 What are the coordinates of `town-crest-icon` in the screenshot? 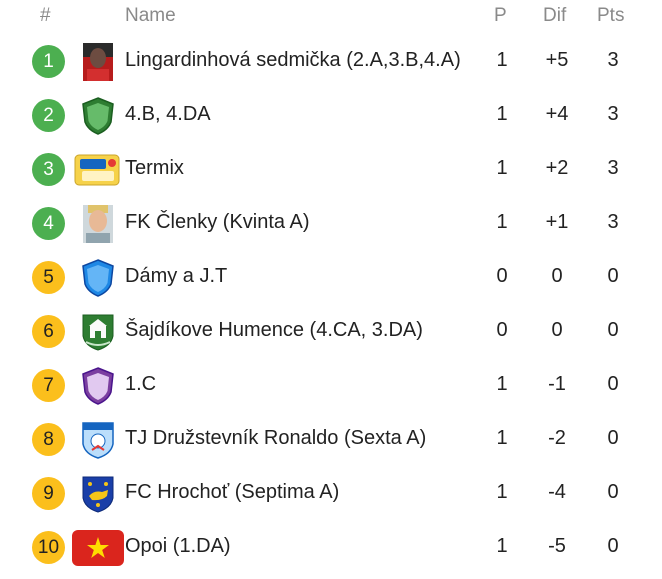 It's located at (98, 332).